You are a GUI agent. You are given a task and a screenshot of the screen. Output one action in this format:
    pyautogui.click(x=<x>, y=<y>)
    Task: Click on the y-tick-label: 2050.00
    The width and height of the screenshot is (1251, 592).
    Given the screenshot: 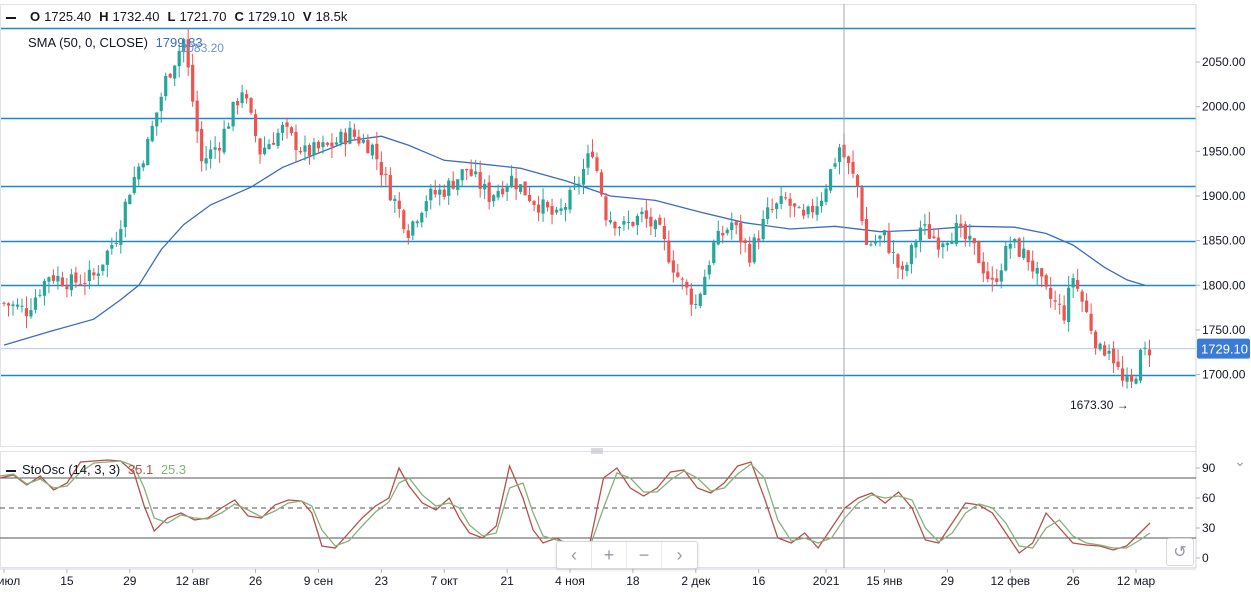 What is the action you would take?
    pyautogui.click(x=1224, y=62)
    